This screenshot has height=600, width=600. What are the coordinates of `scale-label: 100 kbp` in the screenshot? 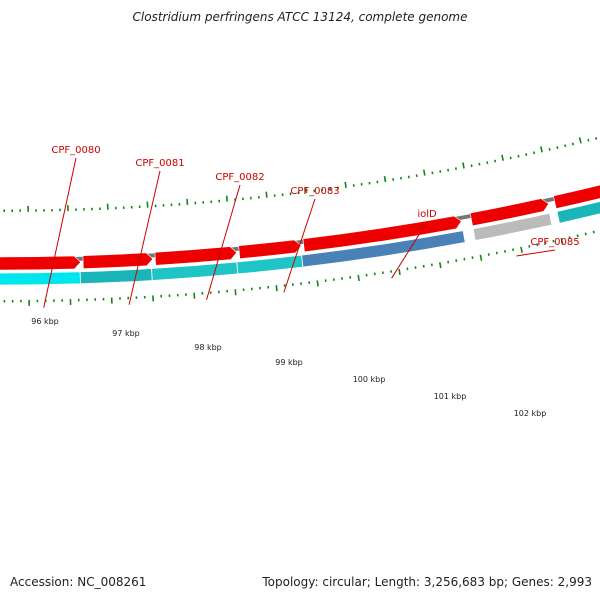 It's located at (369, 379).